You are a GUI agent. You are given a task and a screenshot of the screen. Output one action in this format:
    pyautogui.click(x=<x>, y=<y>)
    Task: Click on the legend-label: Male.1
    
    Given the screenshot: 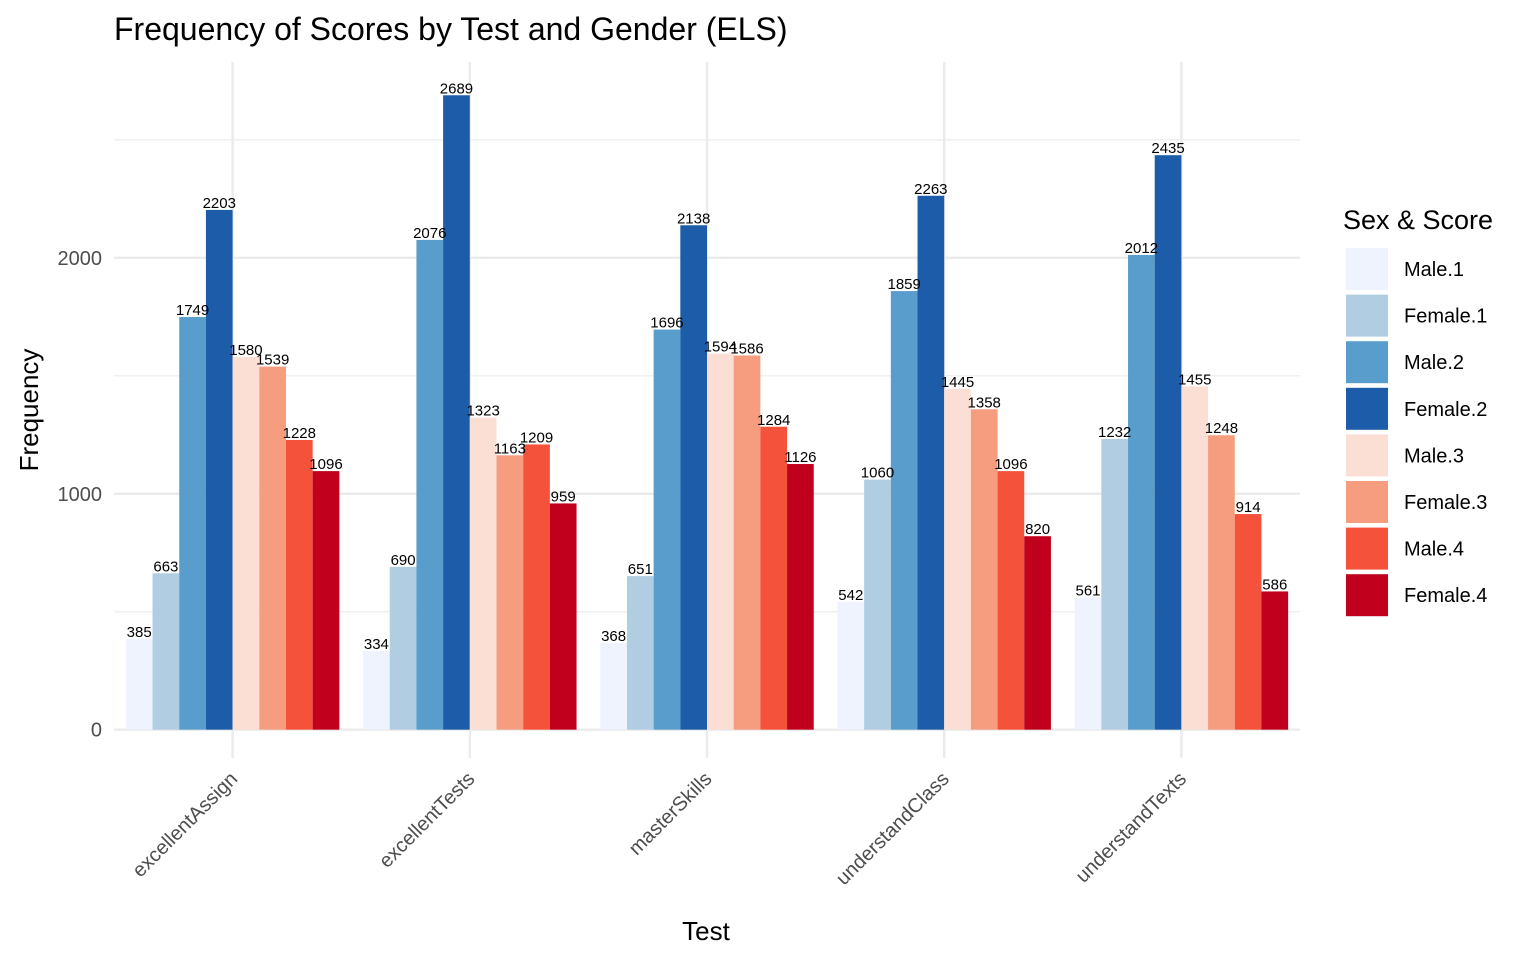 What is the action you would take?
    pyautogui.click(x=1434, y=270)
    